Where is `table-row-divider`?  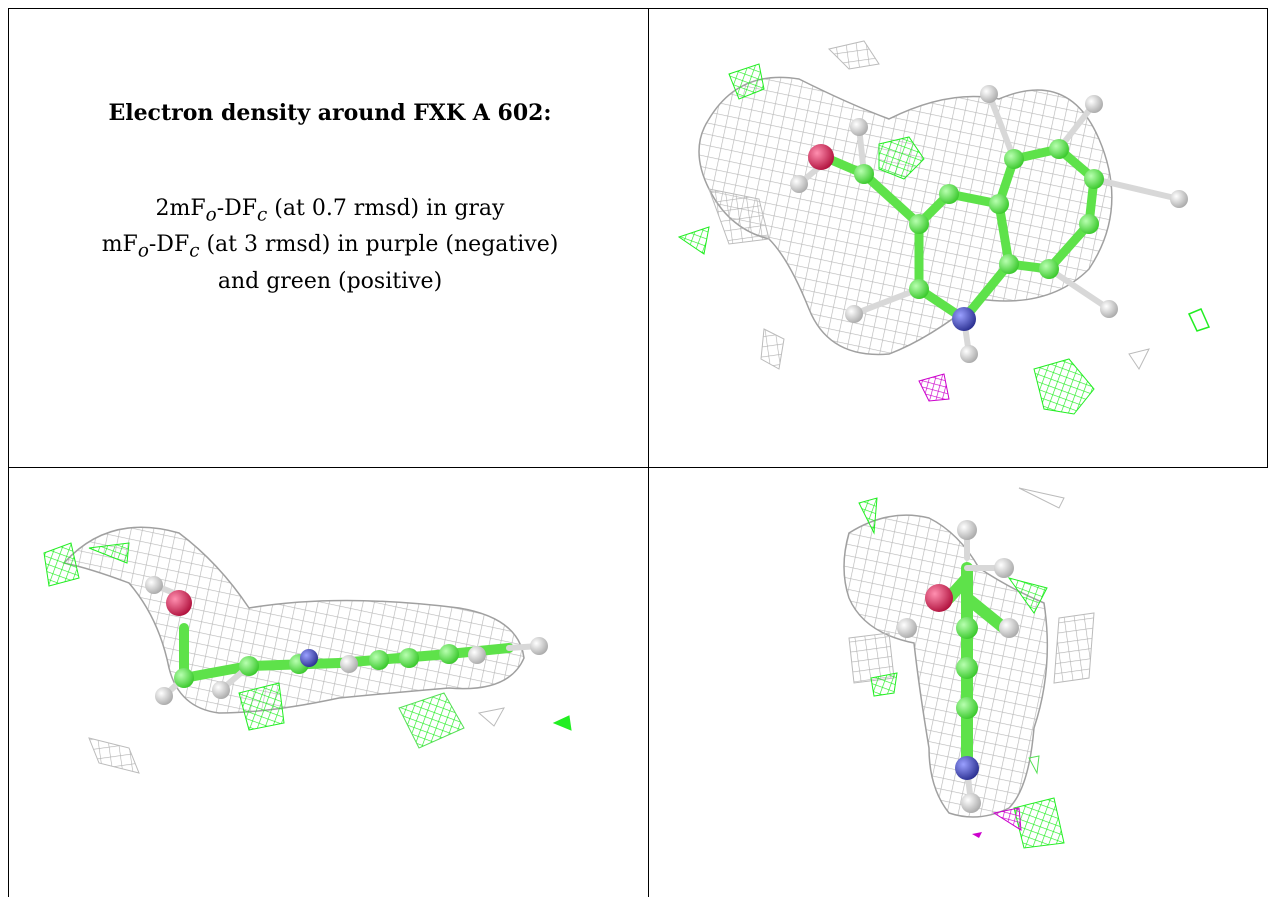
table-row-divider is located at coordinates (638, 467).